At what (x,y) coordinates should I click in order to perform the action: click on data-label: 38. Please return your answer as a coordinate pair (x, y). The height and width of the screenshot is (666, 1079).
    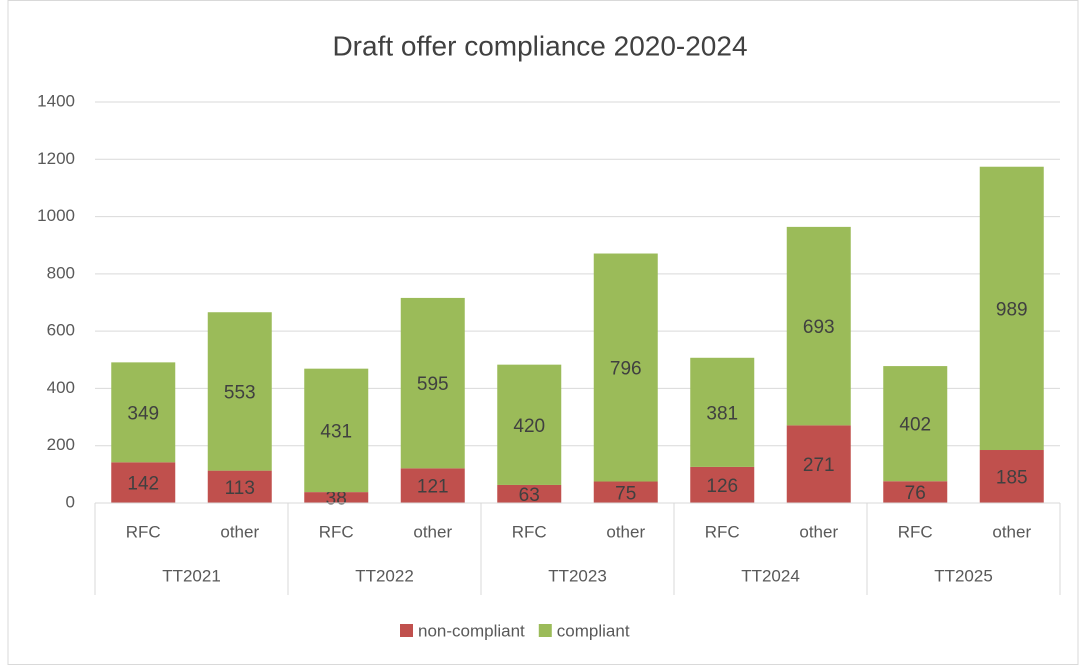
    Looking at the image, I should click on (336, 499).